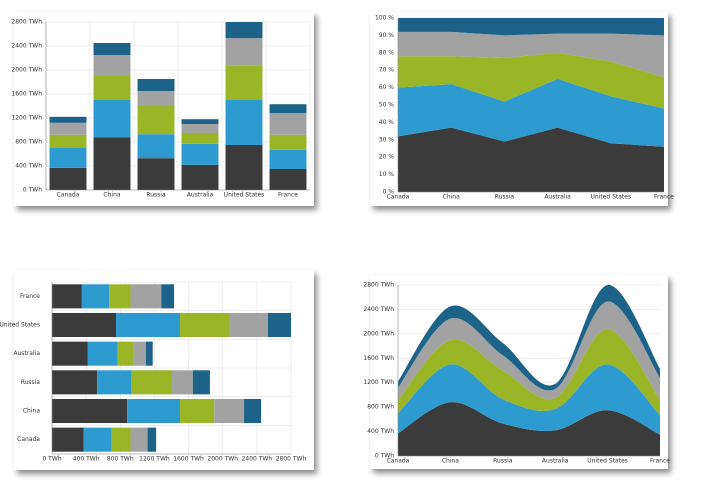  I want to click on y-tick-label: 400 TWh, so click(380, 431).